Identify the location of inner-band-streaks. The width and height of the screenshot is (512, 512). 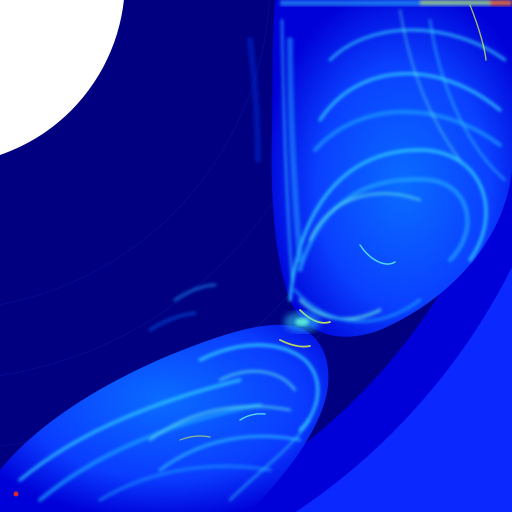
(204, 184).